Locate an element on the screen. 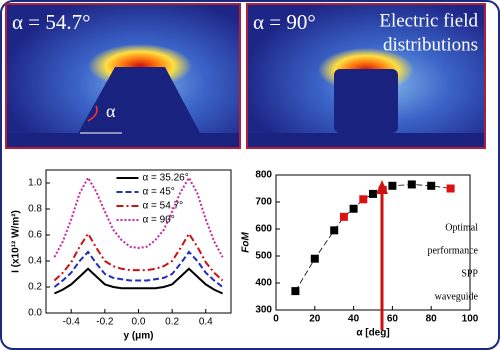 This screenshot has height=350, width=500. y-tick-label: 0.0 is located at coordinates (35, 313).